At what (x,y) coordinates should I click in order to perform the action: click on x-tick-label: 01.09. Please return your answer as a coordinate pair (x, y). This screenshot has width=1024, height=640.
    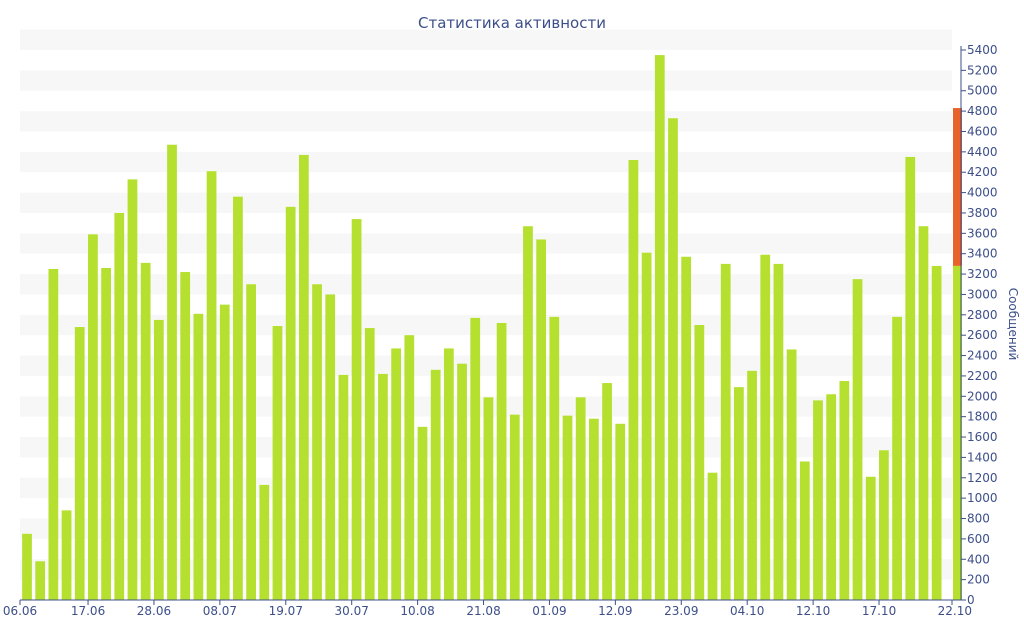
    Looking at the image, I should click on (549, 611).